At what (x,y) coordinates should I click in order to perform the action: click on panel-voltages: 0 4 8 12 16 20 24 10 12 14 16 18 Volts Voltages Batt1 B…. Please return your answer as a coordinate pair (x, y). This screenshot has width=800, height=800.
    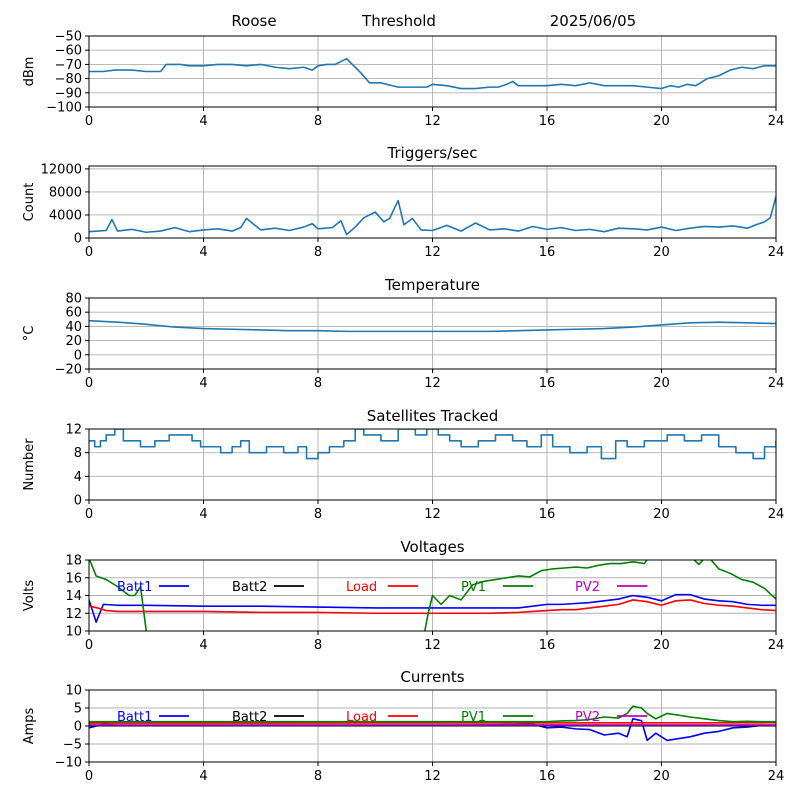
    Looking at the image, I should click on (403, 595).